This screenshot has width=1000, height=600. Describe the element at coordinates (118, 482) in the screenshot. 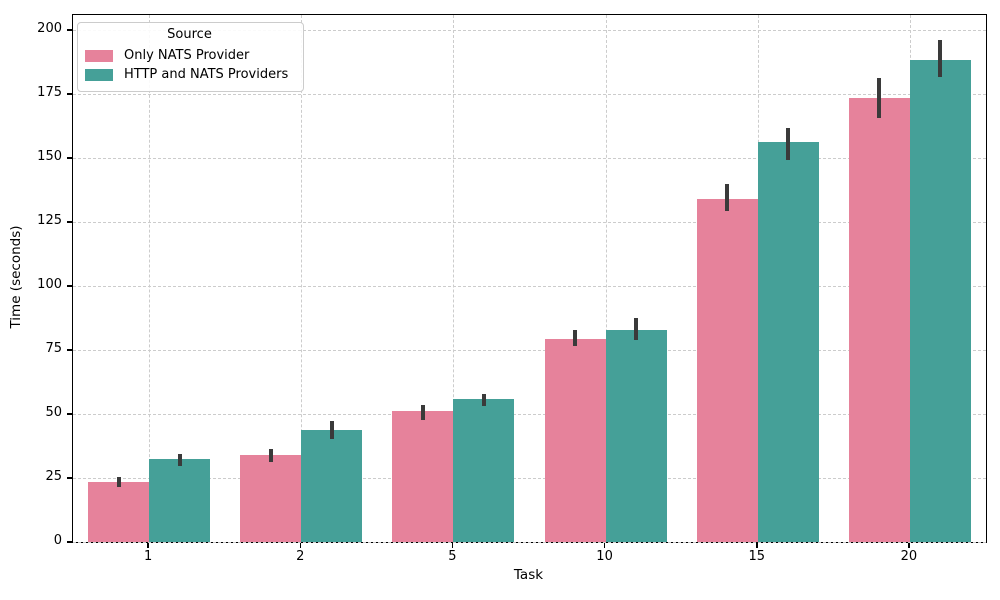

I see `error-bar-task1-series0` at that location.